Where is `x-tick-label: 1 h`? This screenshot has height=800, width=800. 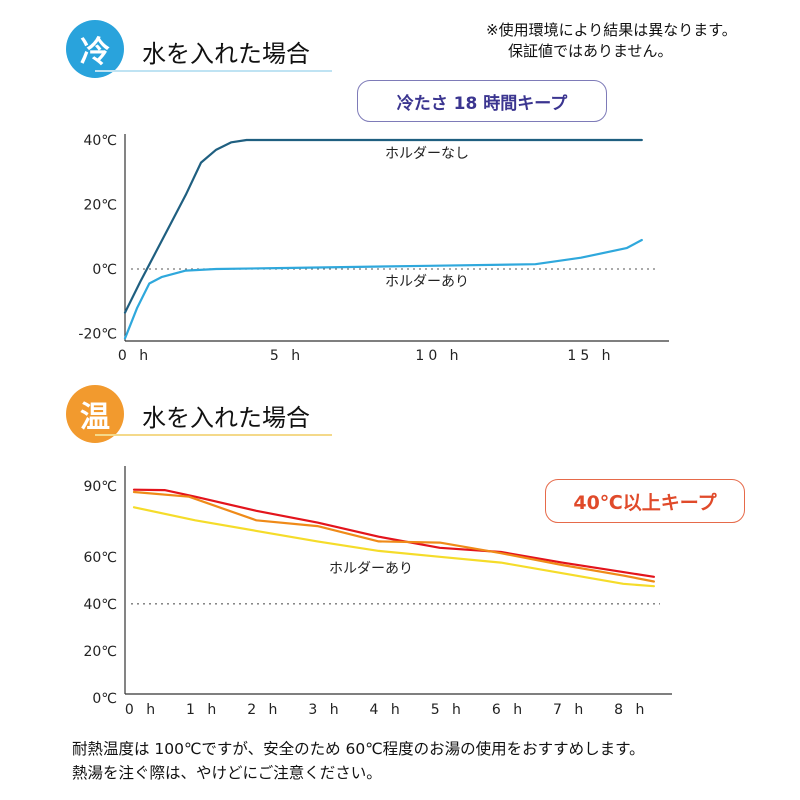
x-tick-label: 1 h is located at coordinates (203, 710).